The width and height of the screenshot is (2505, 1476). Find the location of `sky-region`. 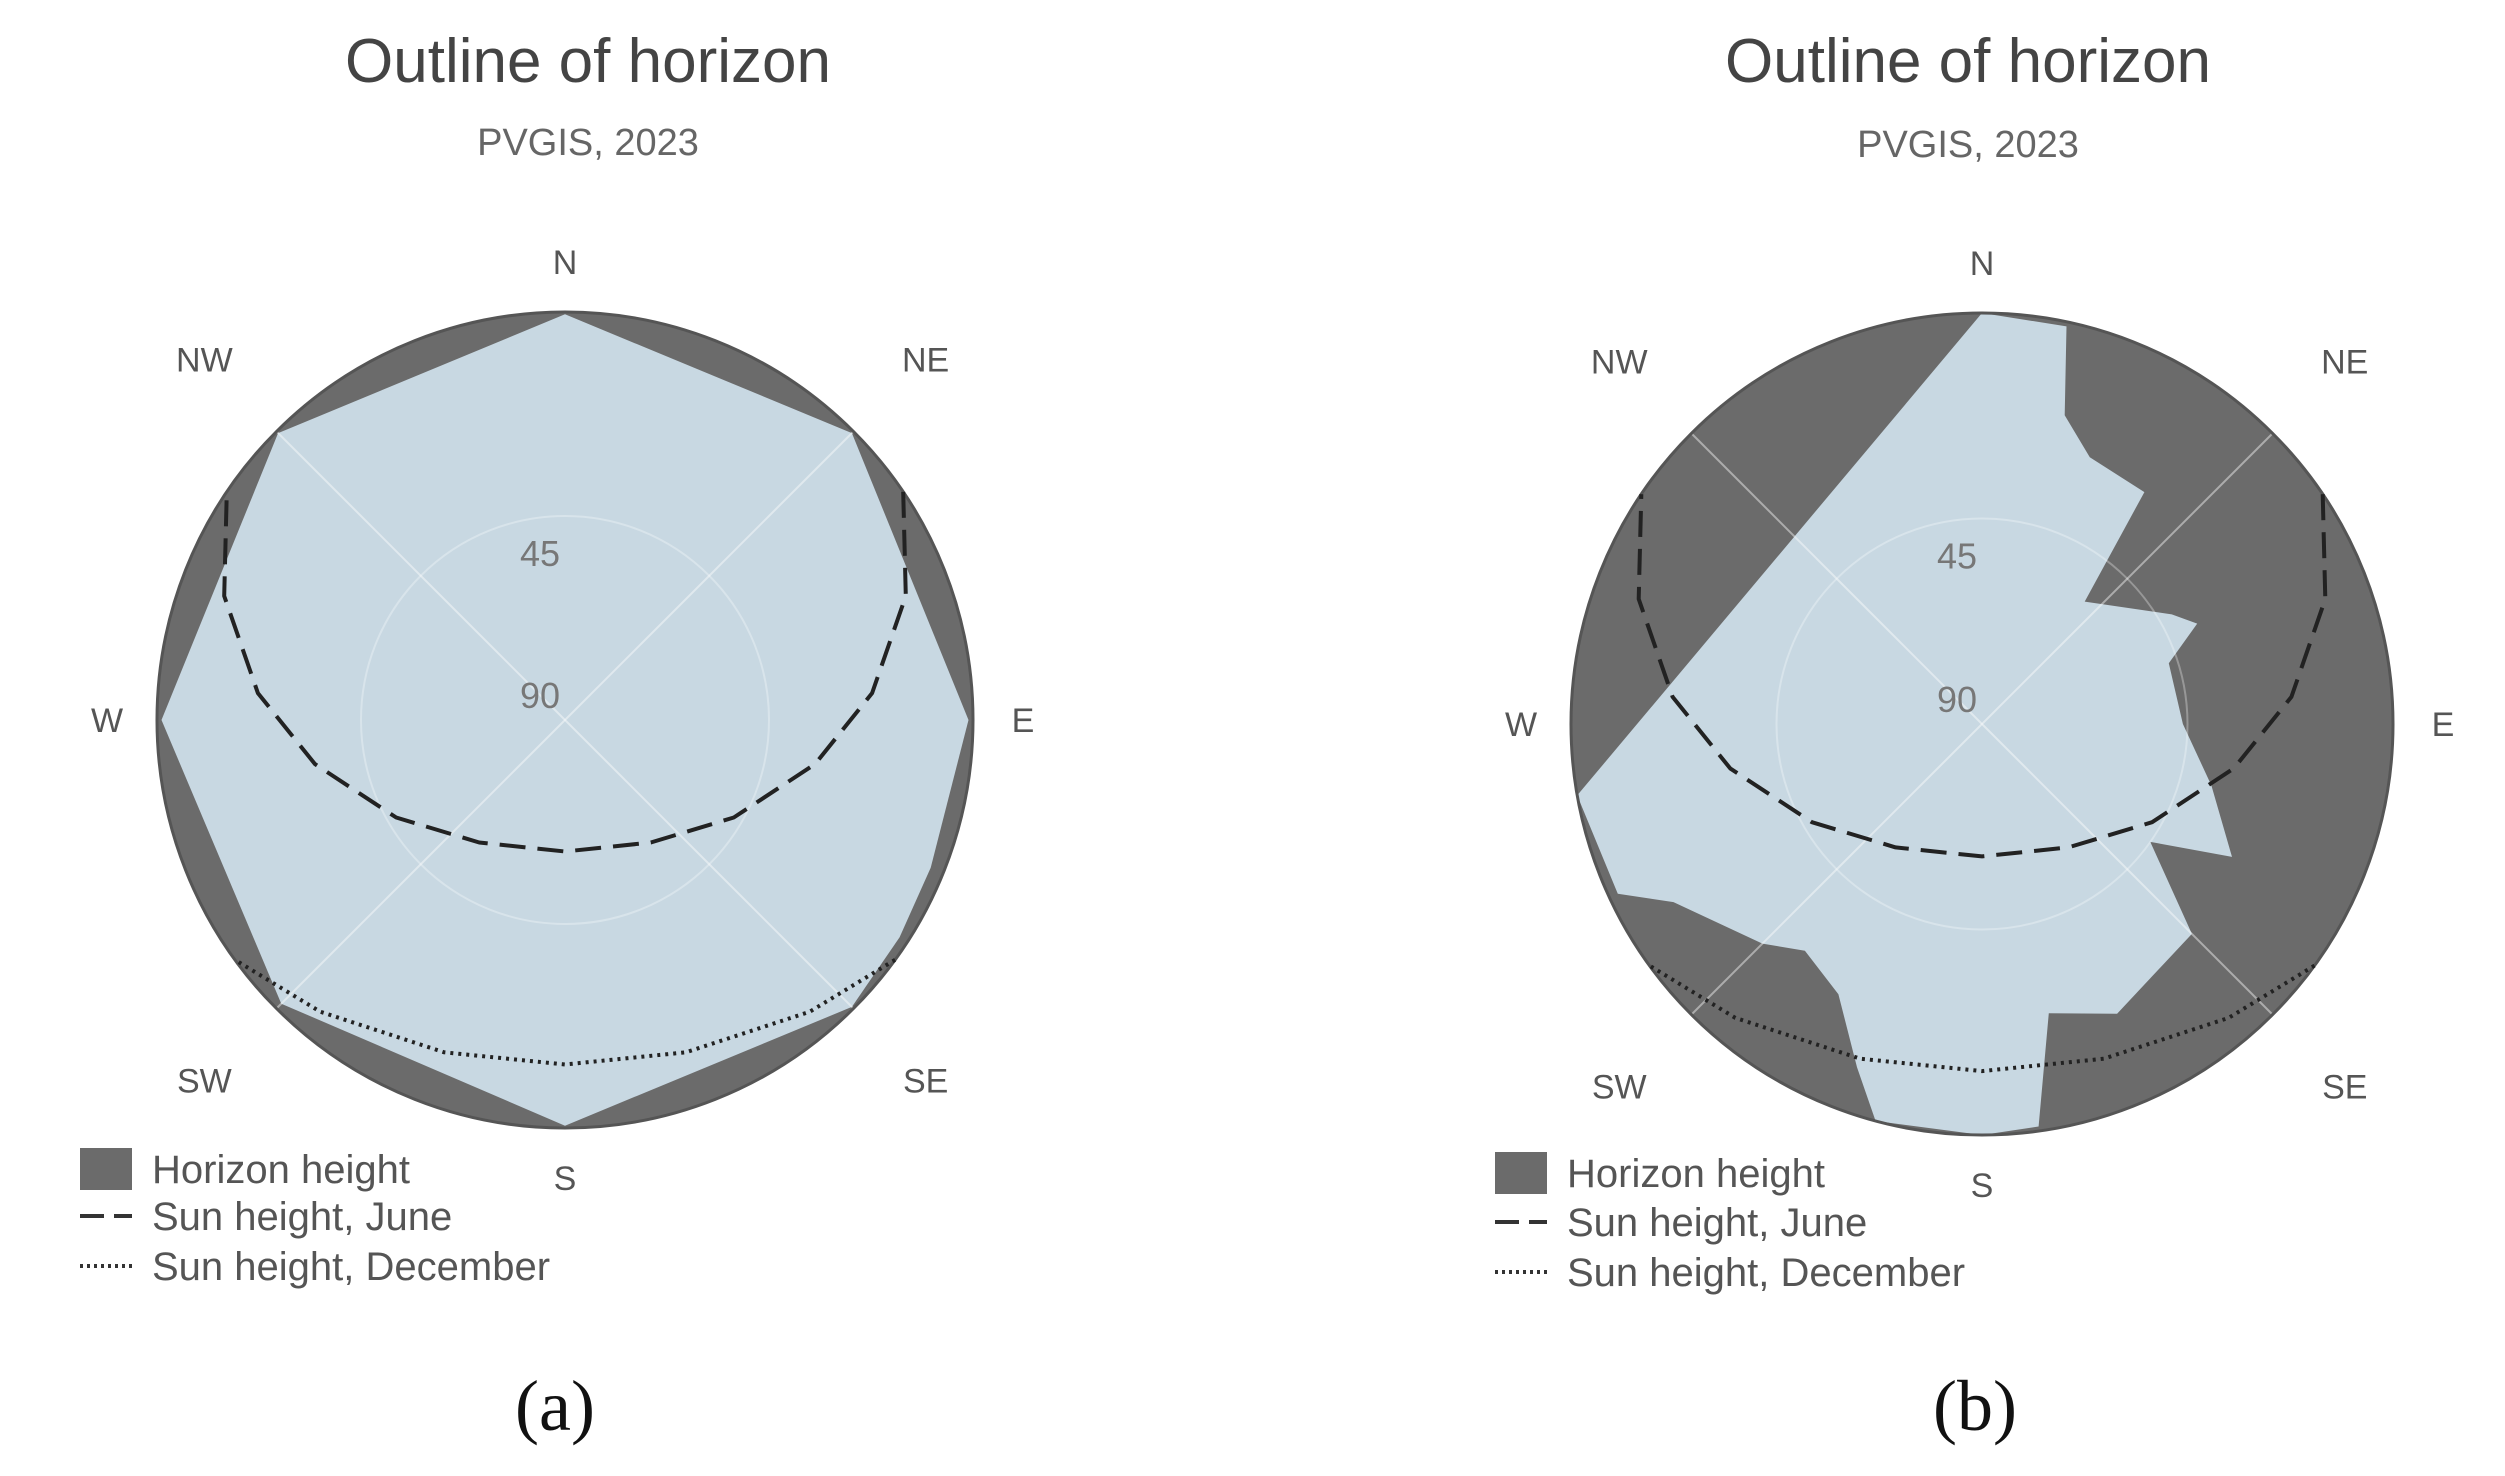

sky-region is located at coordinates (1904, 724).